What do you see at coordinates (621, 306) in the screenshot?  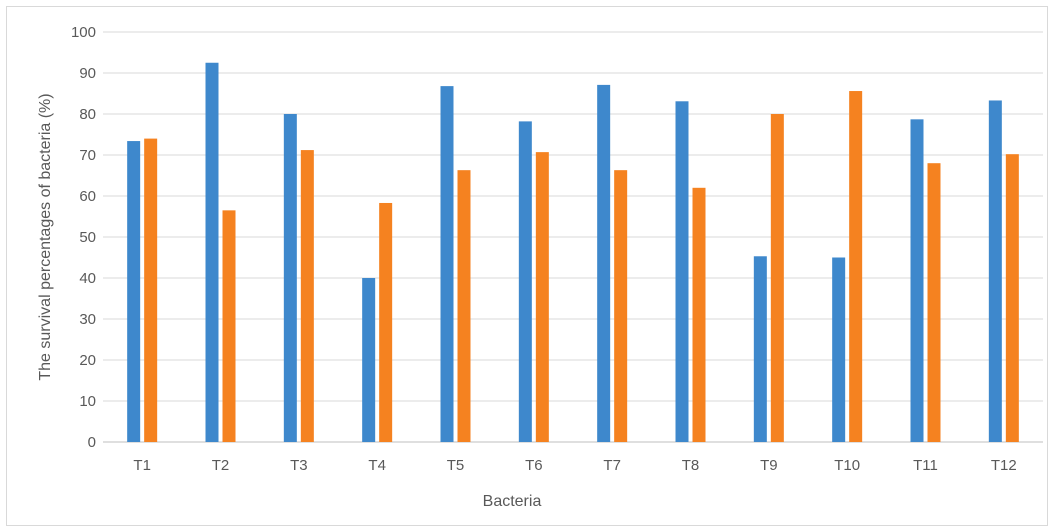 I see `bar-series2-T7` at bounding box center [621, 306].